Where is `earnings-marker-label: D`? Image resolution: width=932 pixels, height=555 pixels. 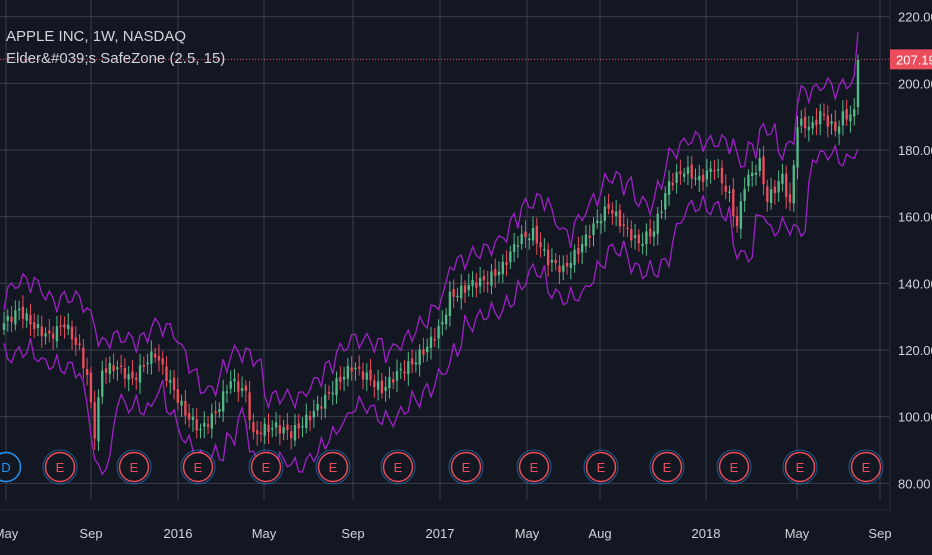 earnings-marker-label: D is located at coordinates (5, 467).